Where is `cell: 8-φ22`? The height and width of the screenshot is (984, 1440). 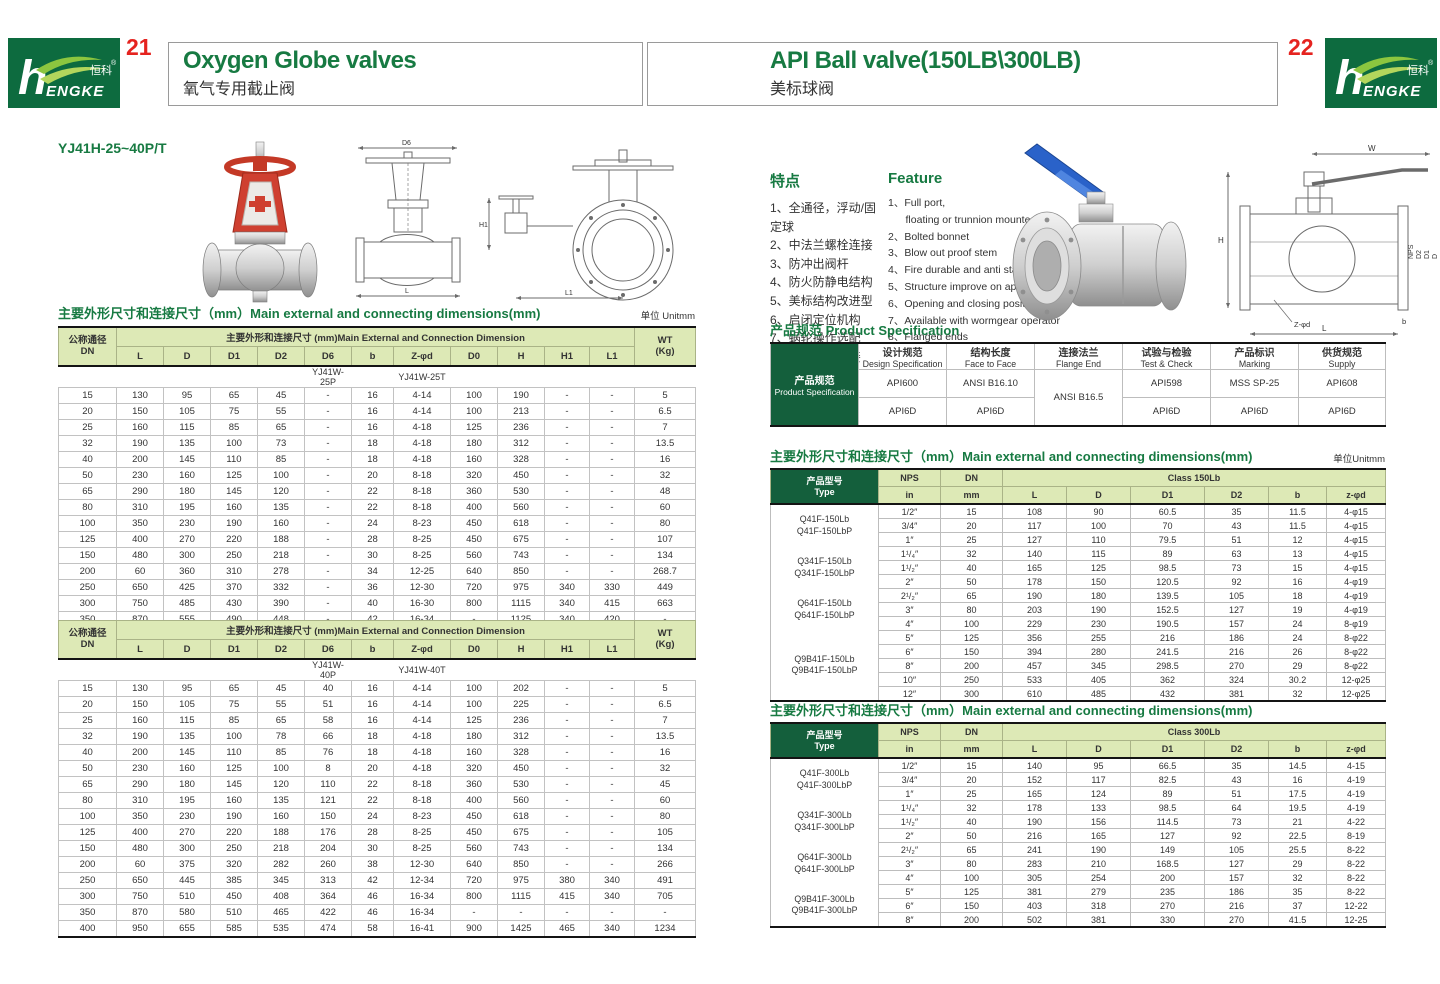
cell: 8-φ22 is located at coordinates (1356, 651).